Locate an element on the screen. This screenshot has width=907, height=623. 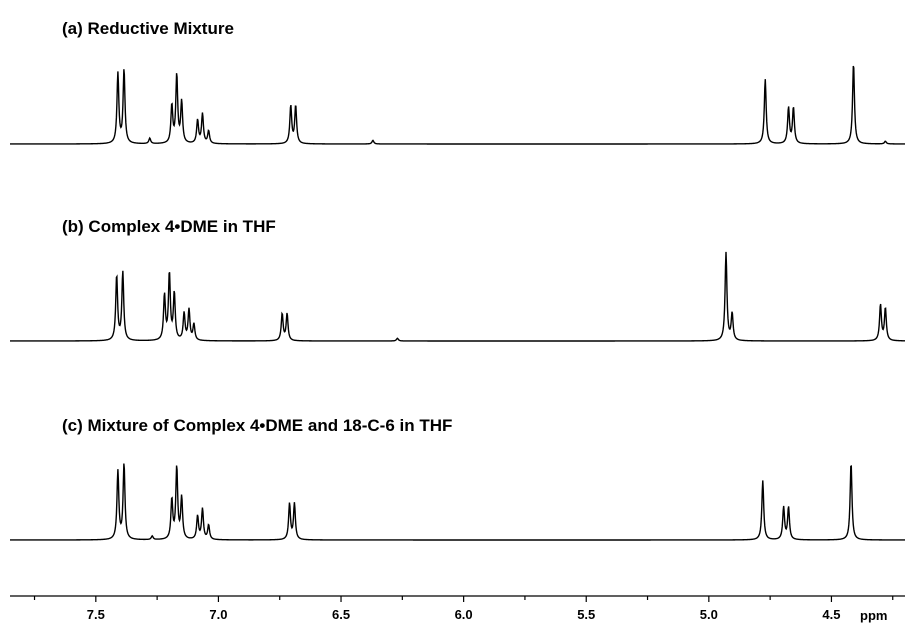
x-tick-label: 6.5 is located at coordinates (341, 614).